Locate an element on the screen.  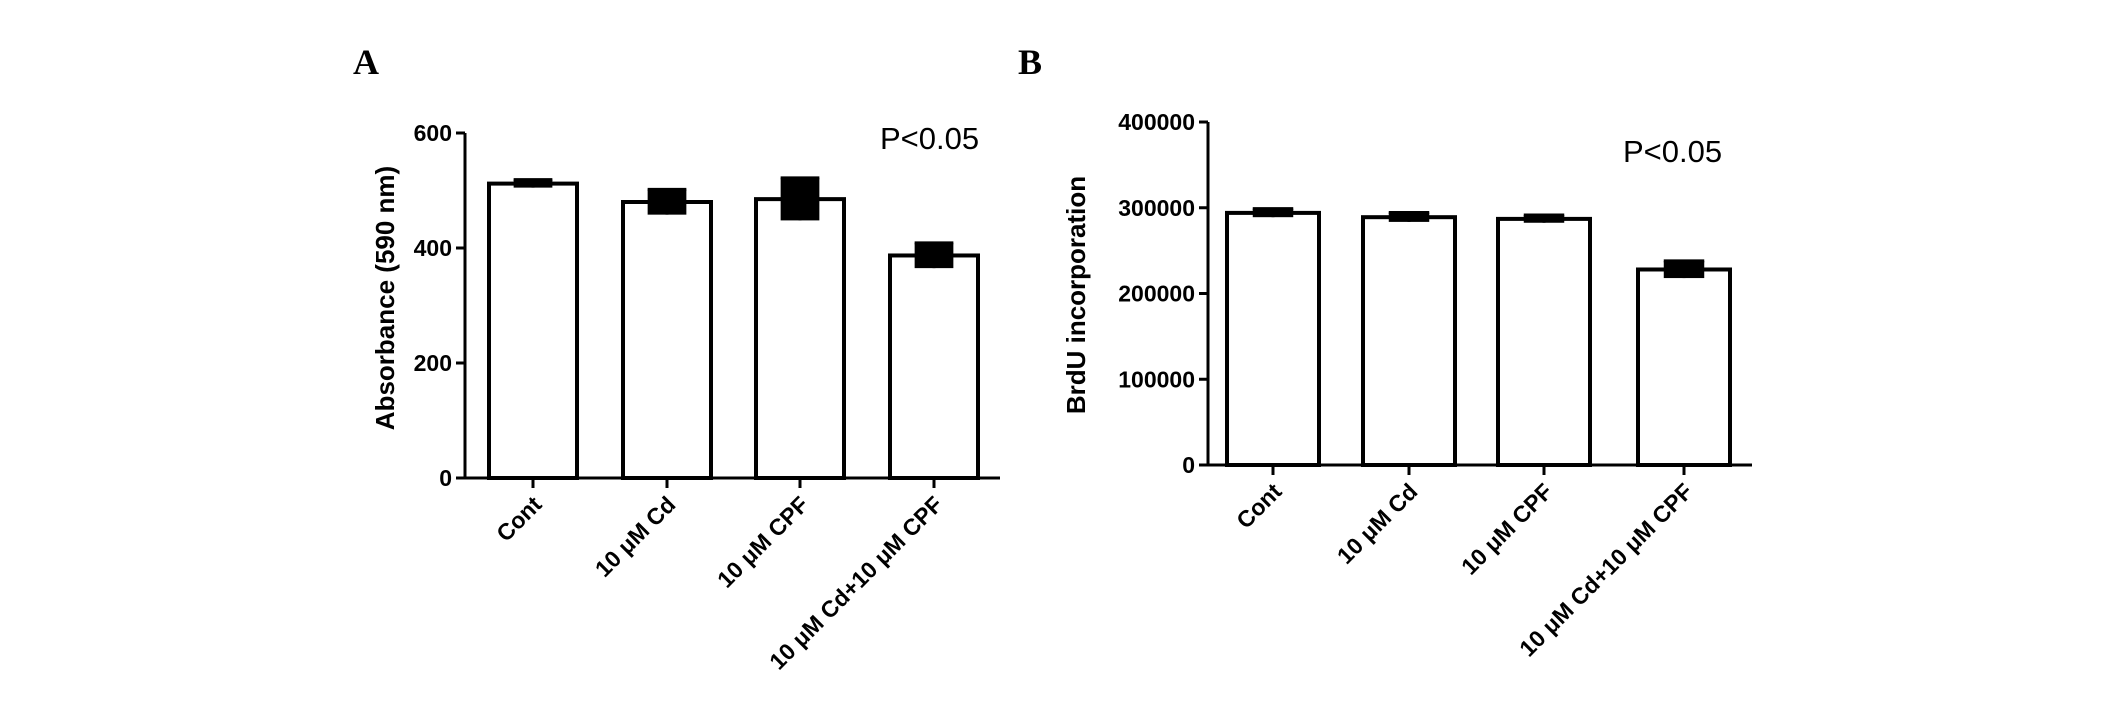
panel-letter: B is located at coordinates (1030, 62).